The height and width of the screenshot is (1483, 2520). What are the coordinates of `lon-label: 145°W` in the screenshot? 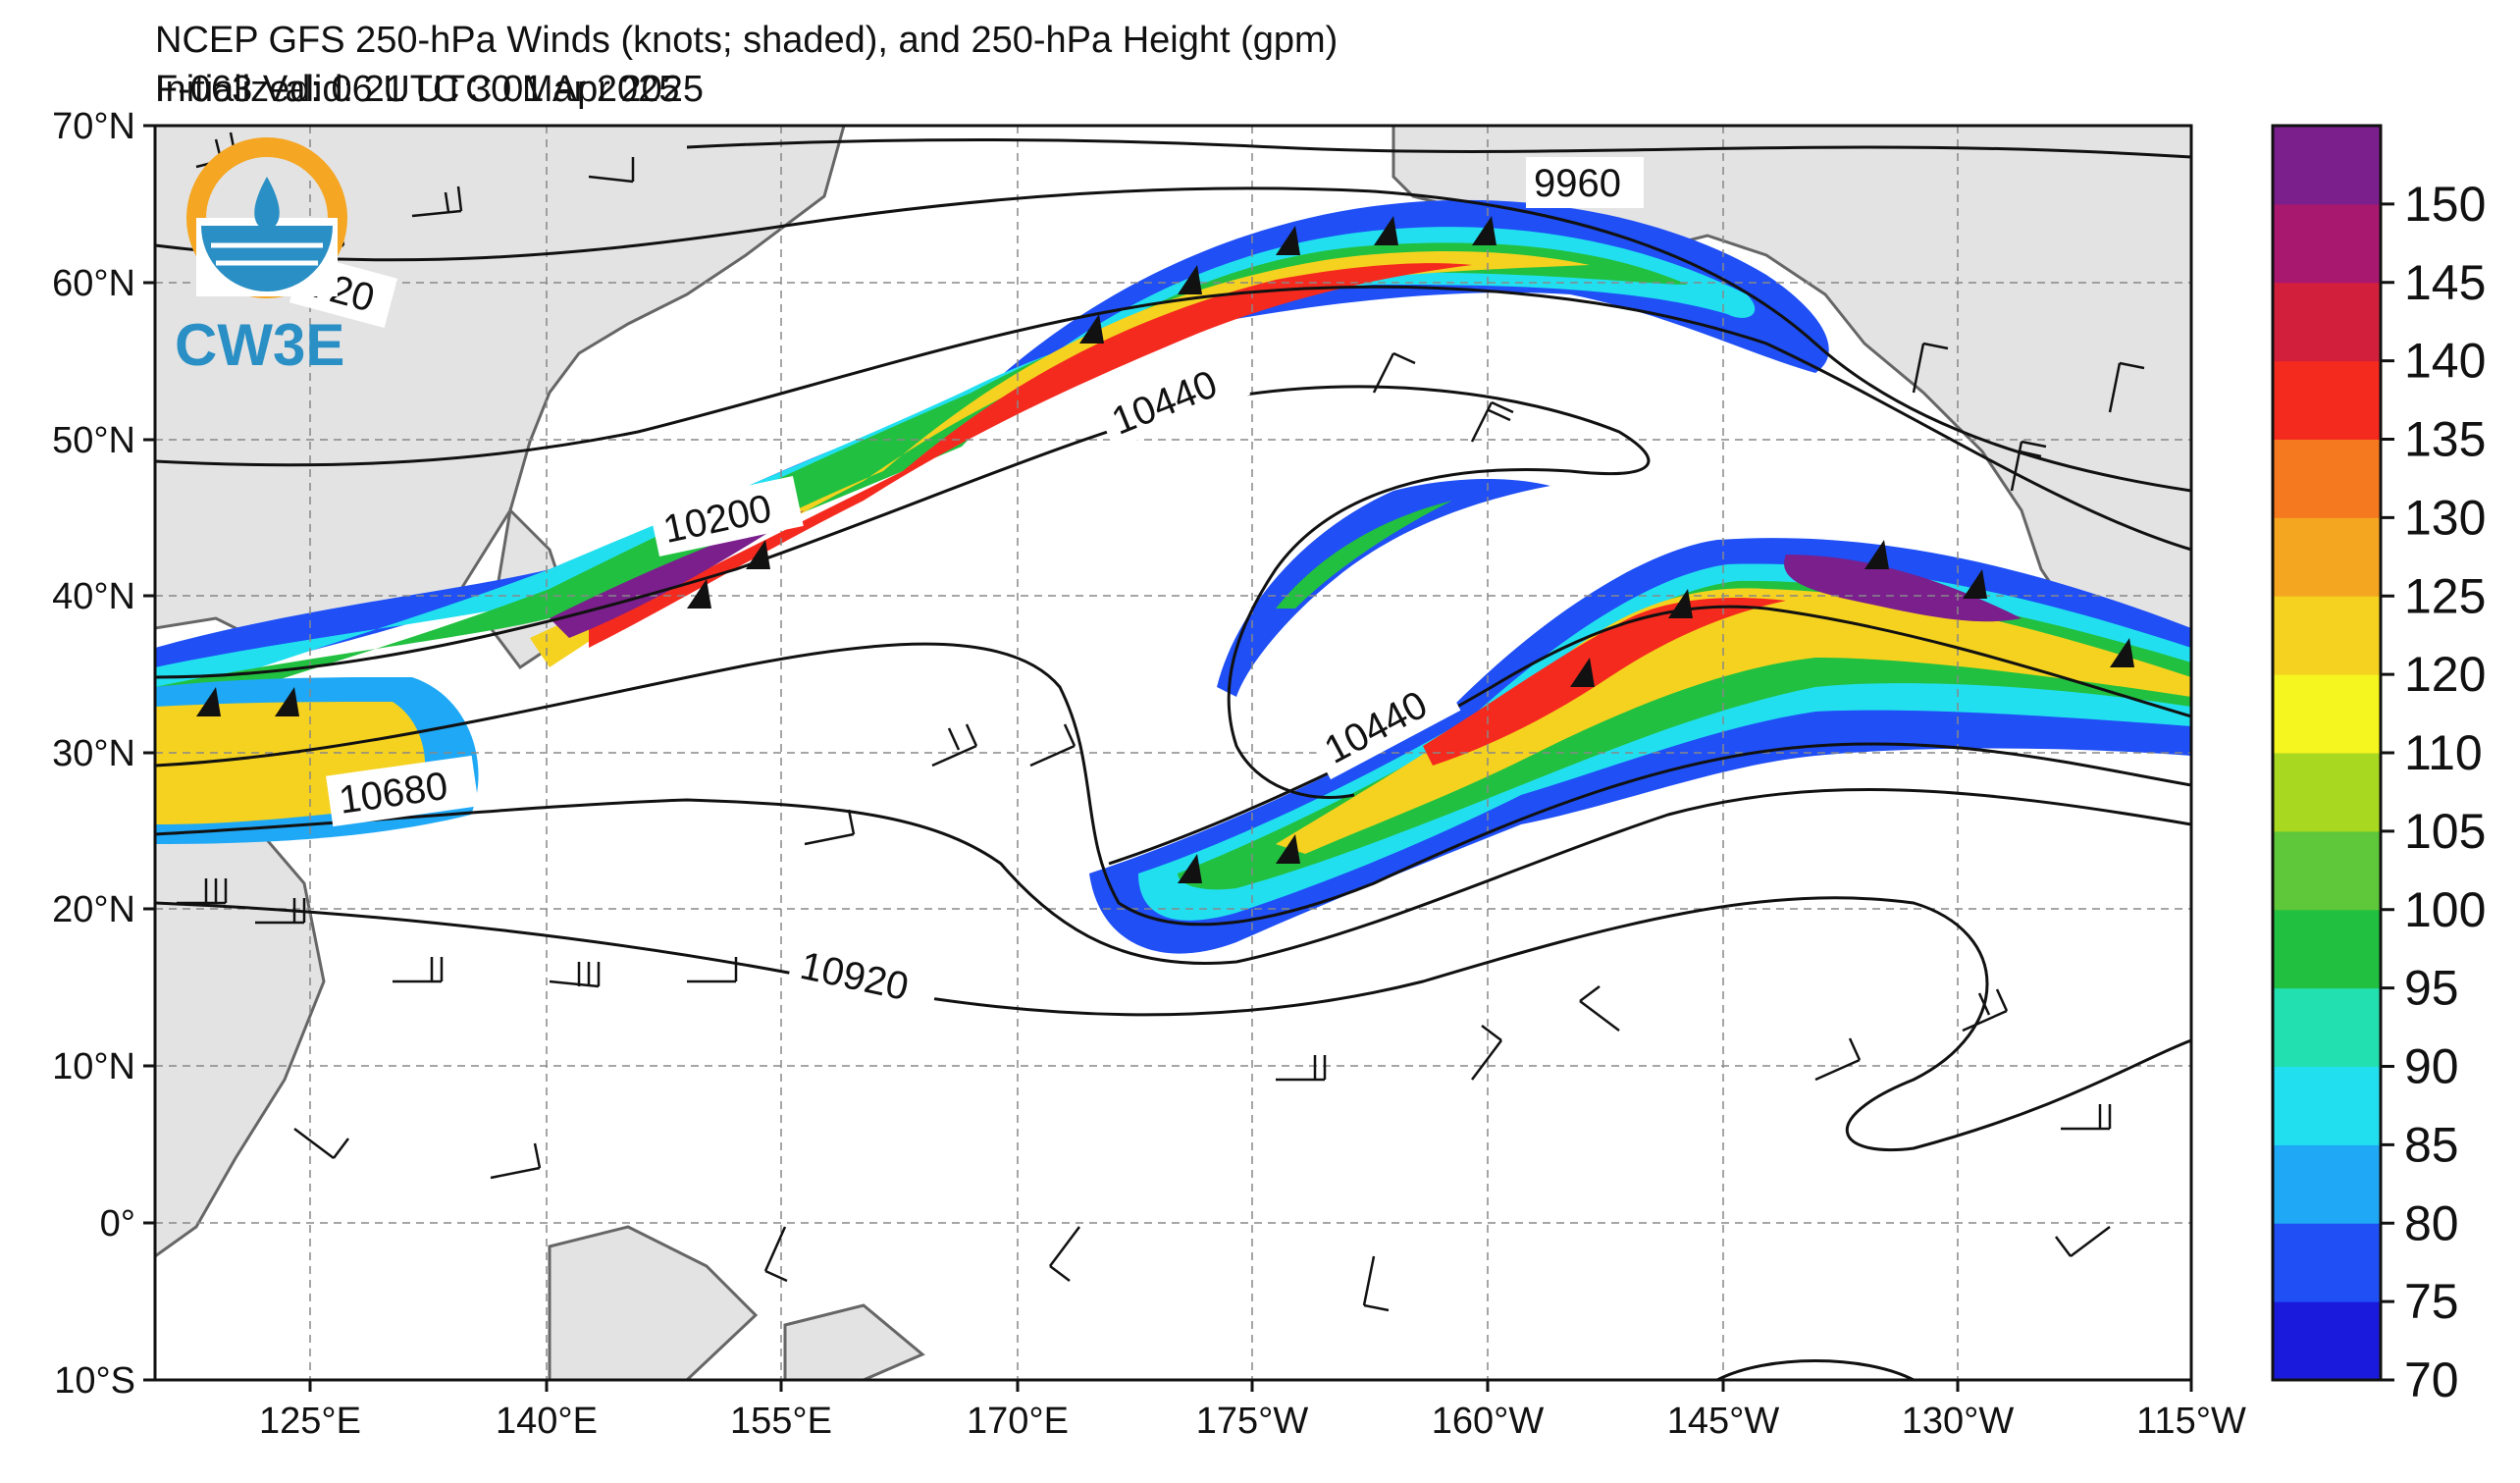 It's located at (1723, 1422).